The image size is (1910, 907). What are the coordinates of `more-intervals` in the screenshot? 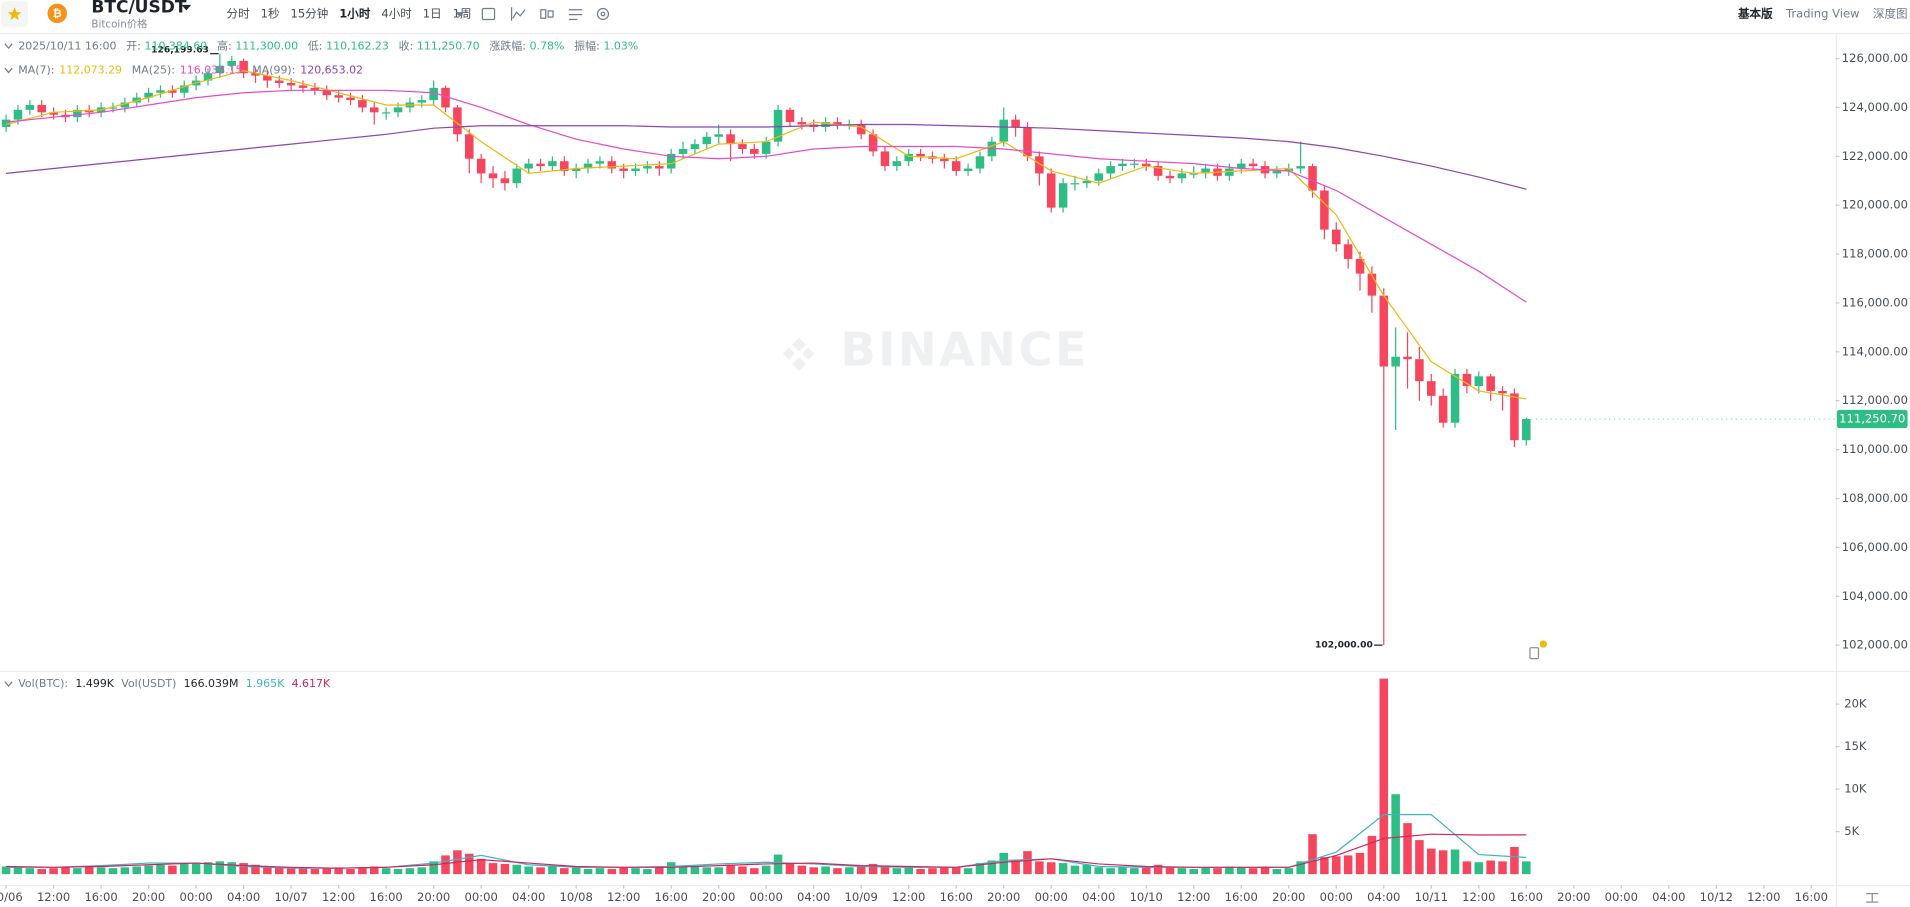 It's located at (460, 15).